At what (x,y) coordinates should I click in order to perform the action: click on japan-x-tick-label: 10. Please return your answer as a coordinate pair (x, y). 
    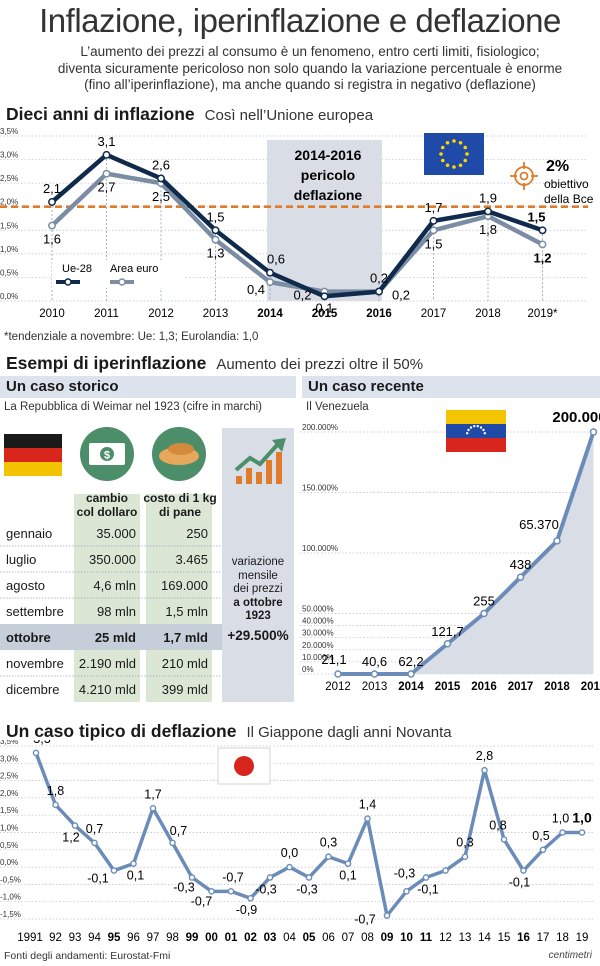
    Looking at the image, I should click on (406, 938).